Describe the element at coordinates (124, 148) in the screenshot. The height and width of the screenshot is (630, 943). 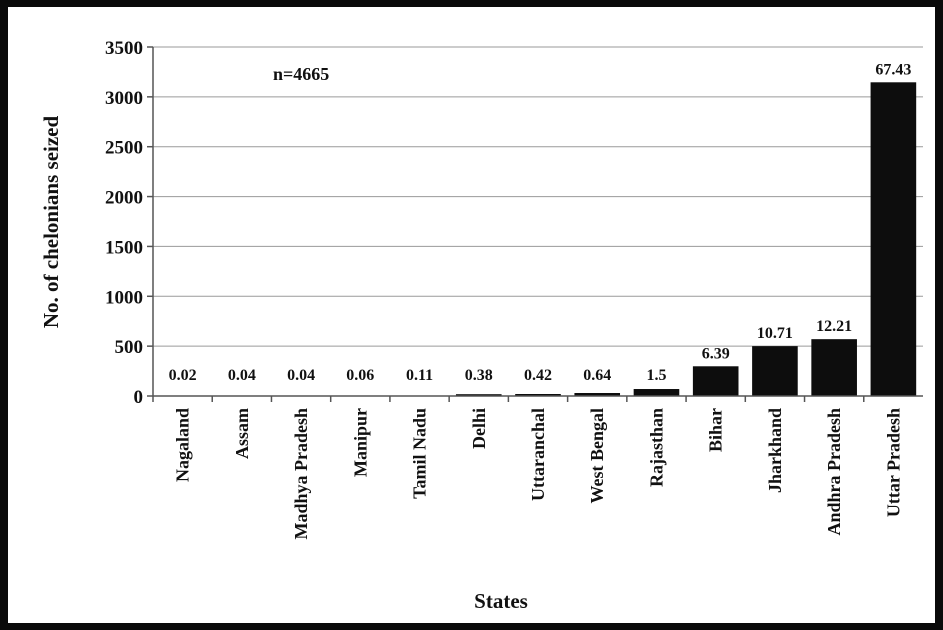
I see `y-tick-label: 2500` at that location.